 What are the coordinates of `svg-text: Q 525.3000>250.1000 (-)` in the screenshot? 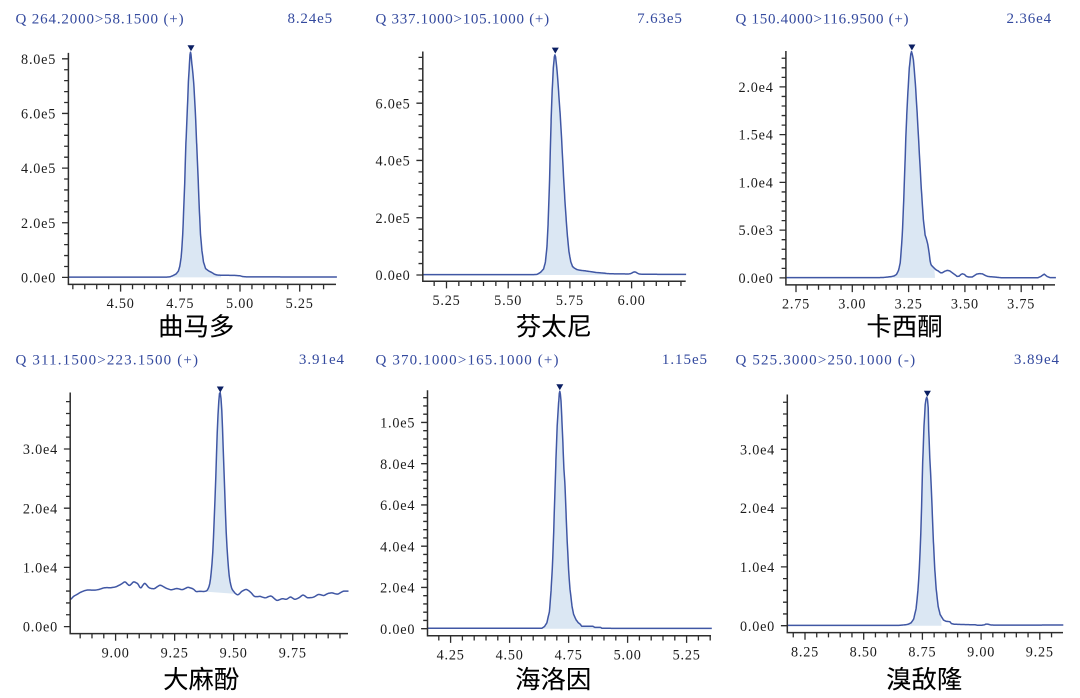 It's located at (826, 360).